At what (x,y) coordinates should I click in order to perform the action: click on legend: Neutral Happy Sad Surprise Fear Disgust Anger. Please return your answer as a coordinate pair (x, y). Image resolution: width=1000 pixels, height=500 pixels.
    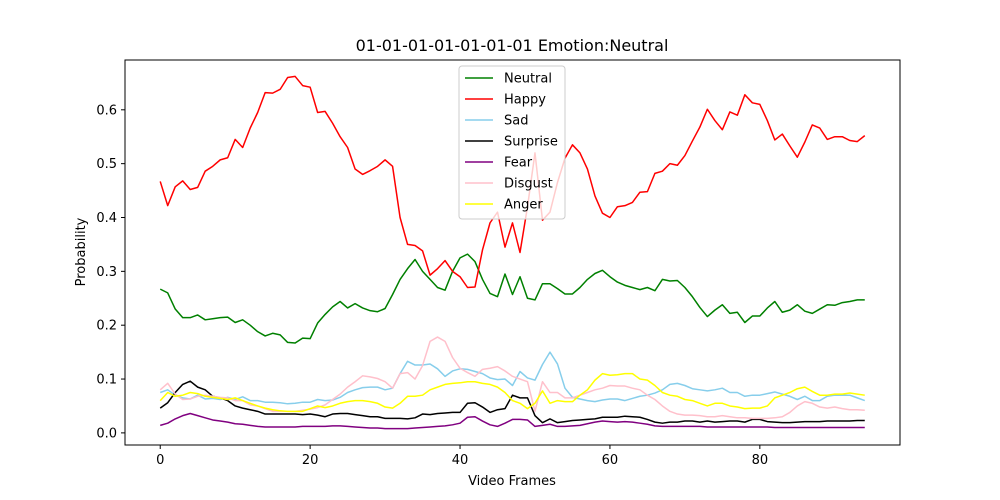
    Looking at the image, I should click on (512, 142).